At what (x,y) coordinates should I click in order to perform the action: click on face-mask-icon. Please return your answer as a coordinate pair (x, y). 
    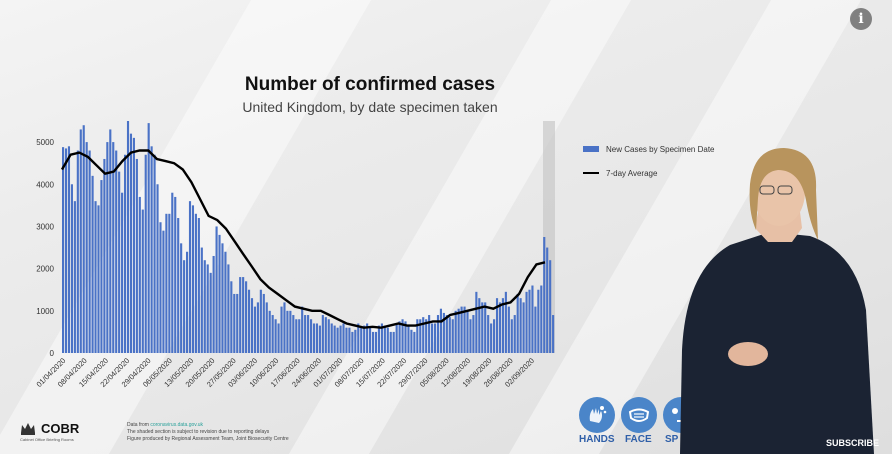
    Looking at the image, I should click on (639, 415).